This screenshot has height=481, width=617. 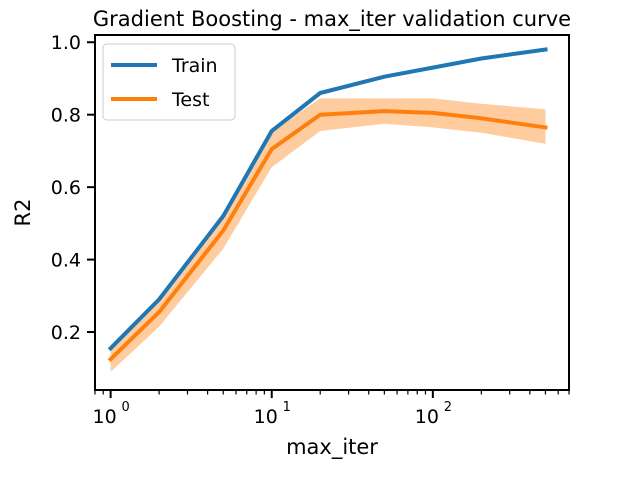 What do you see at coordinates (23, 213) in the screenshot?
I see `y-axis-label: R2` at bounding box center [23, 213].